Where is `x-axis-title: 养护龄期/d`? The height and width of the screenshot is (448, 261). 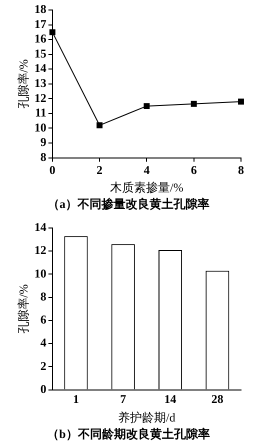
x-axis-title: 养护龄期/d is located at coordinates (147, 417).